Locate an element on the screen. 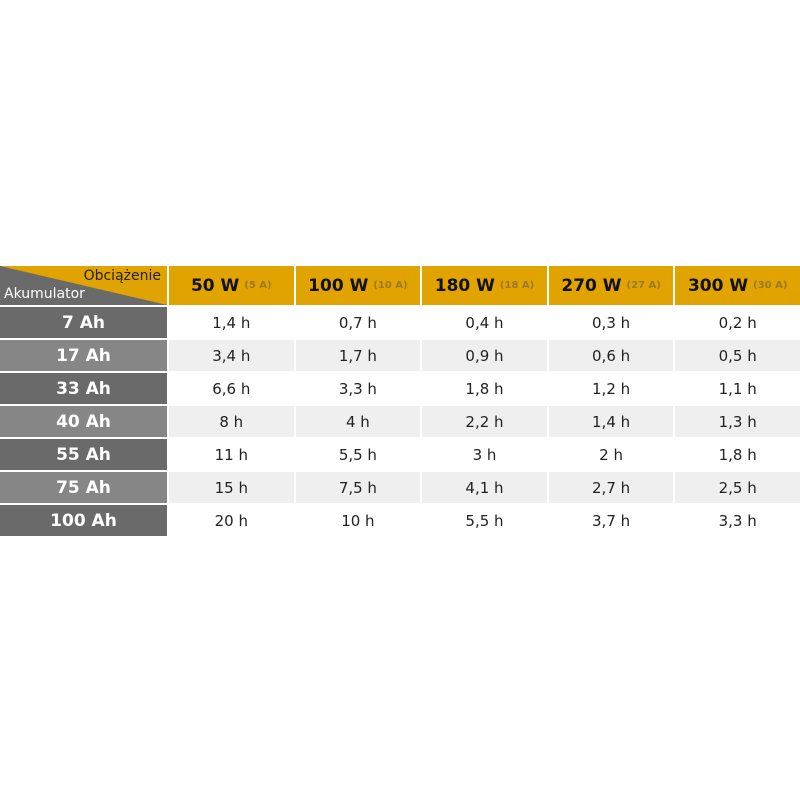 The height and width of the screenshot is (800, 800). column-header: 300 W (30 A) is located at coordinates (737, 285).